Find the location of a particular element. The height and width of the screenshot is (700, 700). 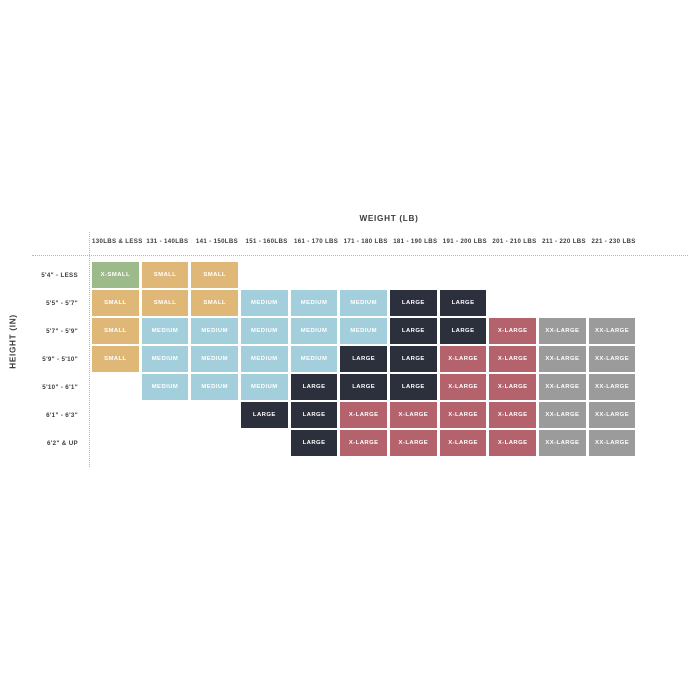

column-header: 201 - 210 LBS is located at coordinates (514, 241).